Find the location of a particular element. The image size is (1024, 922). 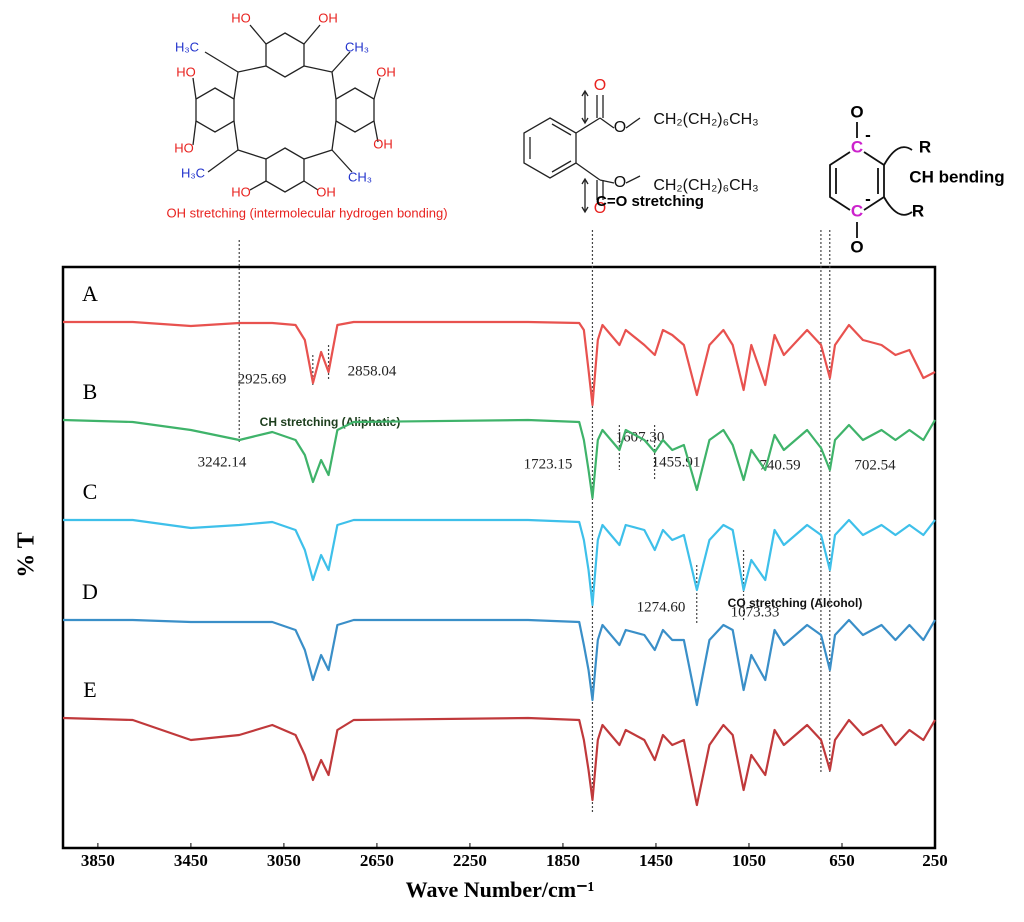

peak-label: 740.59 is located at coordinates (779, 465).